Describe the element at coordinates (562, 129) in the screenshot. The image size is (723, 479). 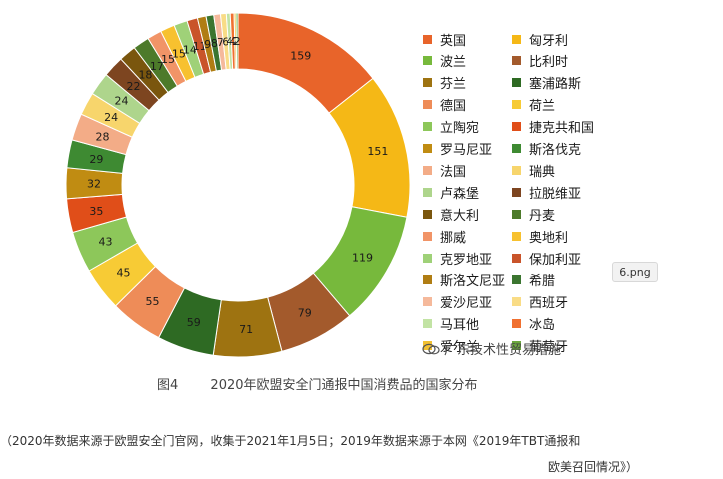
I see `legend-label: 捷克共和国` at that location.